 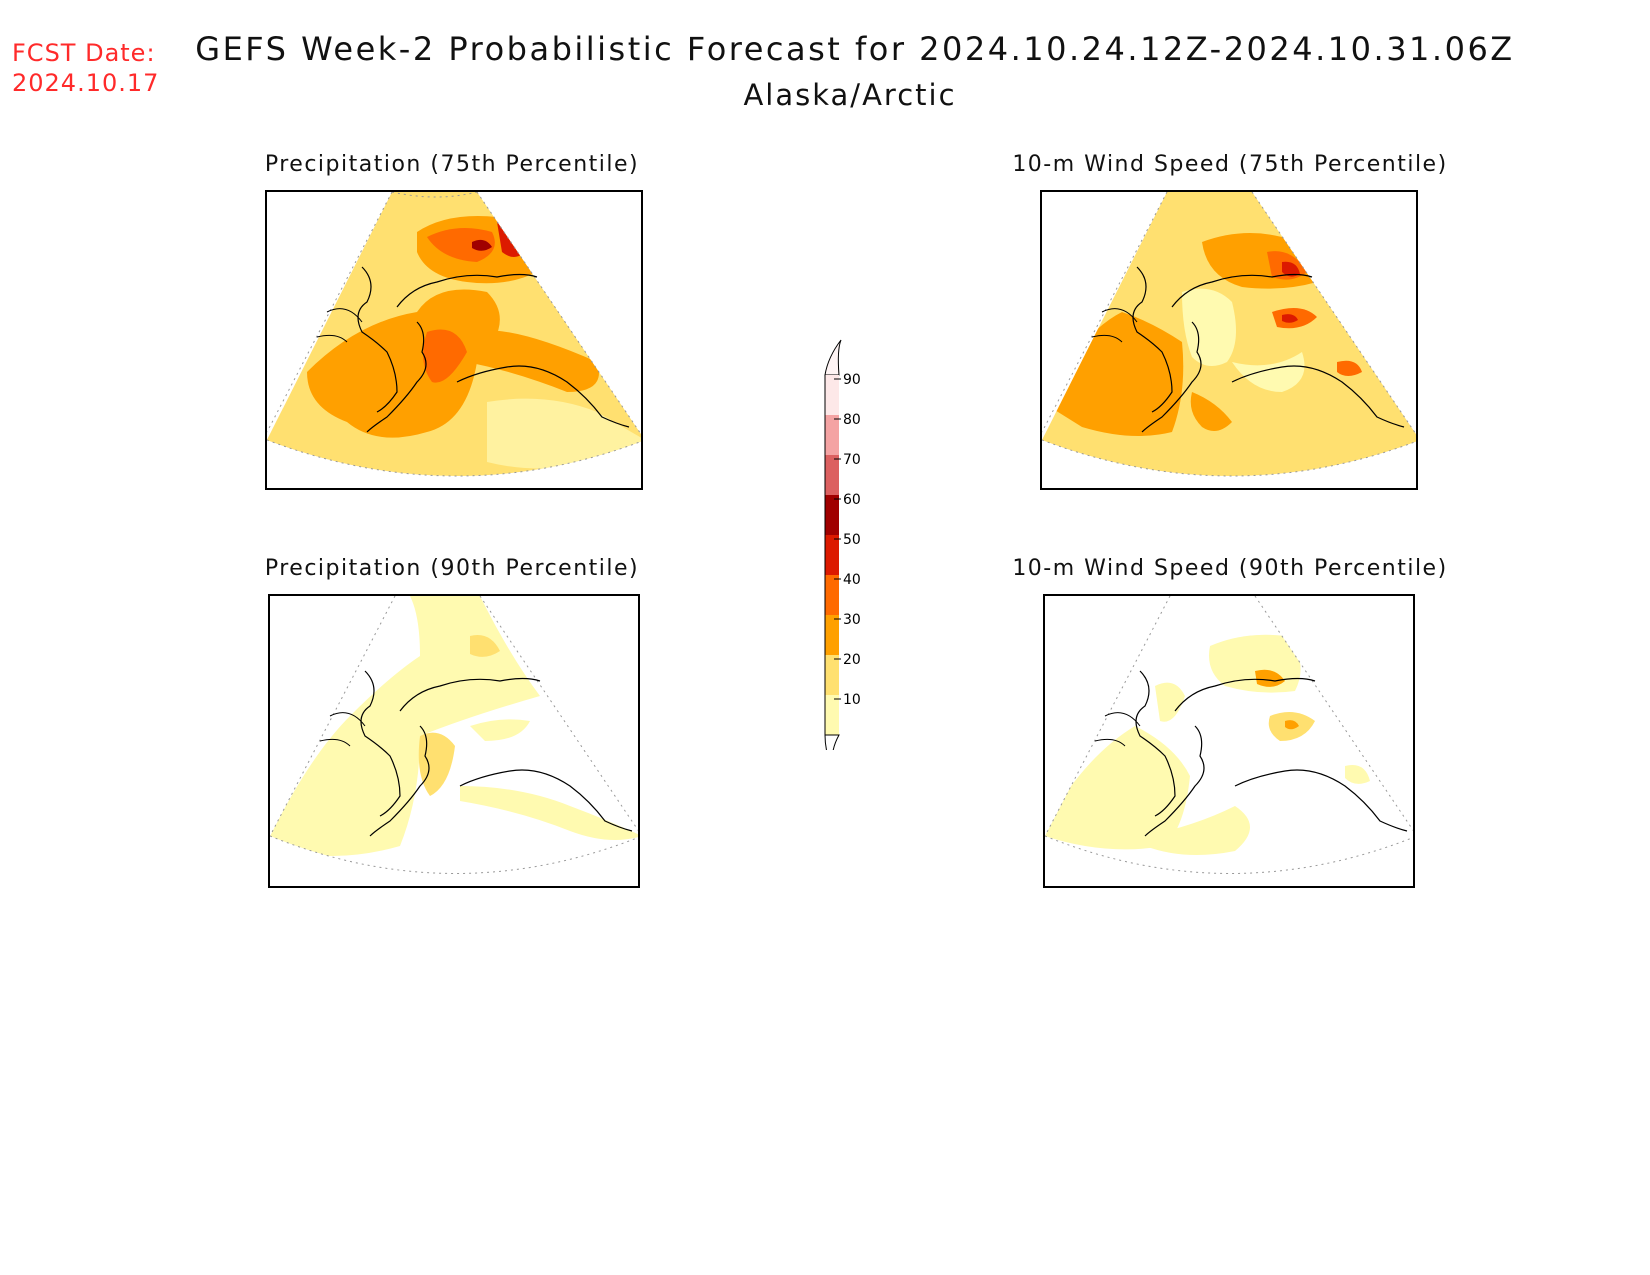 What do you see at coordinates (852, 460) in the screenshot?
I see `colorbar-label: 70` at bounding box center [852, 460].